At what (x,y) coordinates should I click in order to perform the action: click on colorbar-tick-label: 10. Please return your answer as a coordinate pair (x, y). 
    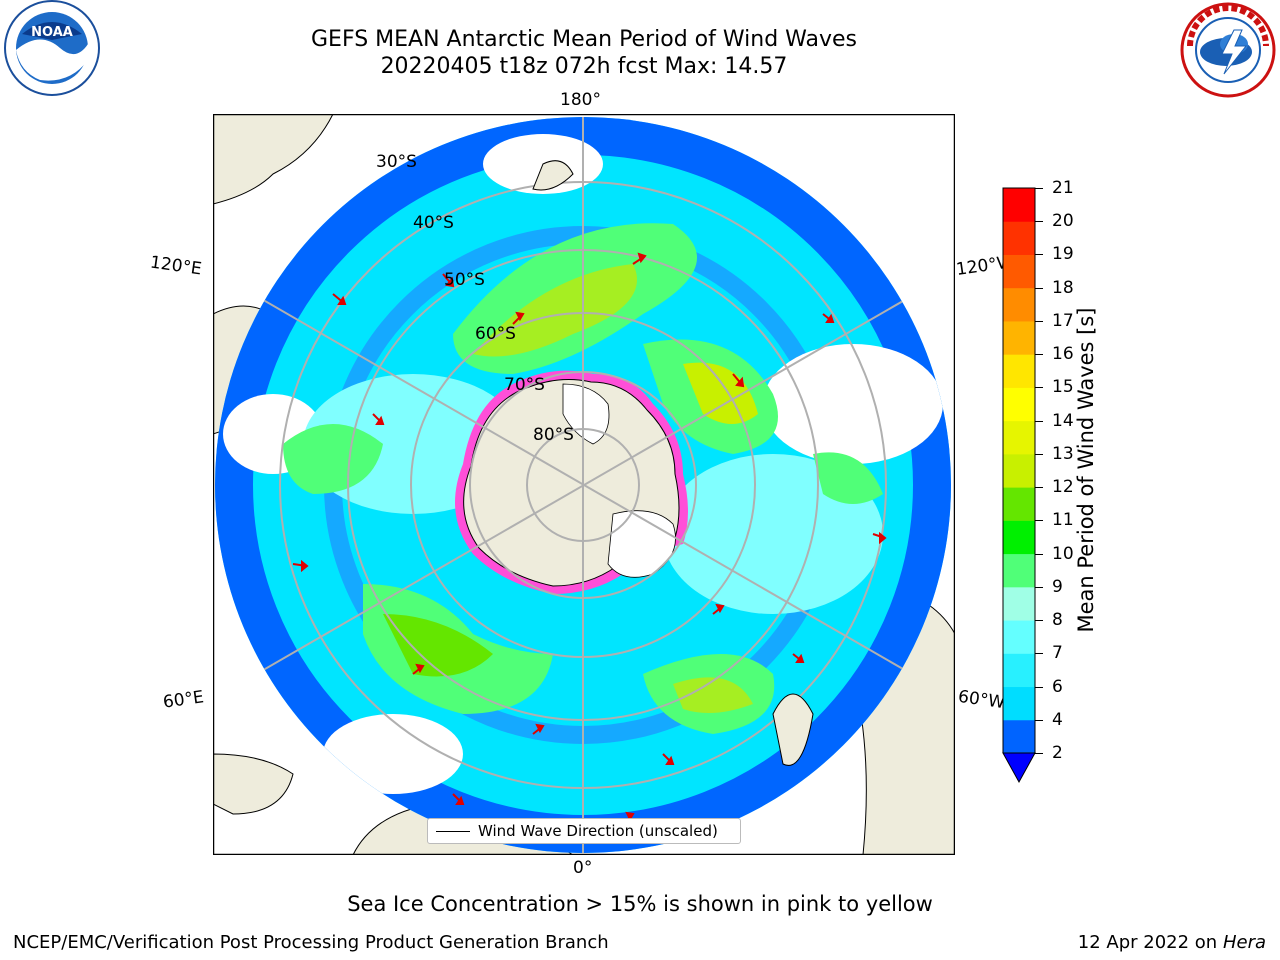
    Looking at the image, I should click on (1063, 553).